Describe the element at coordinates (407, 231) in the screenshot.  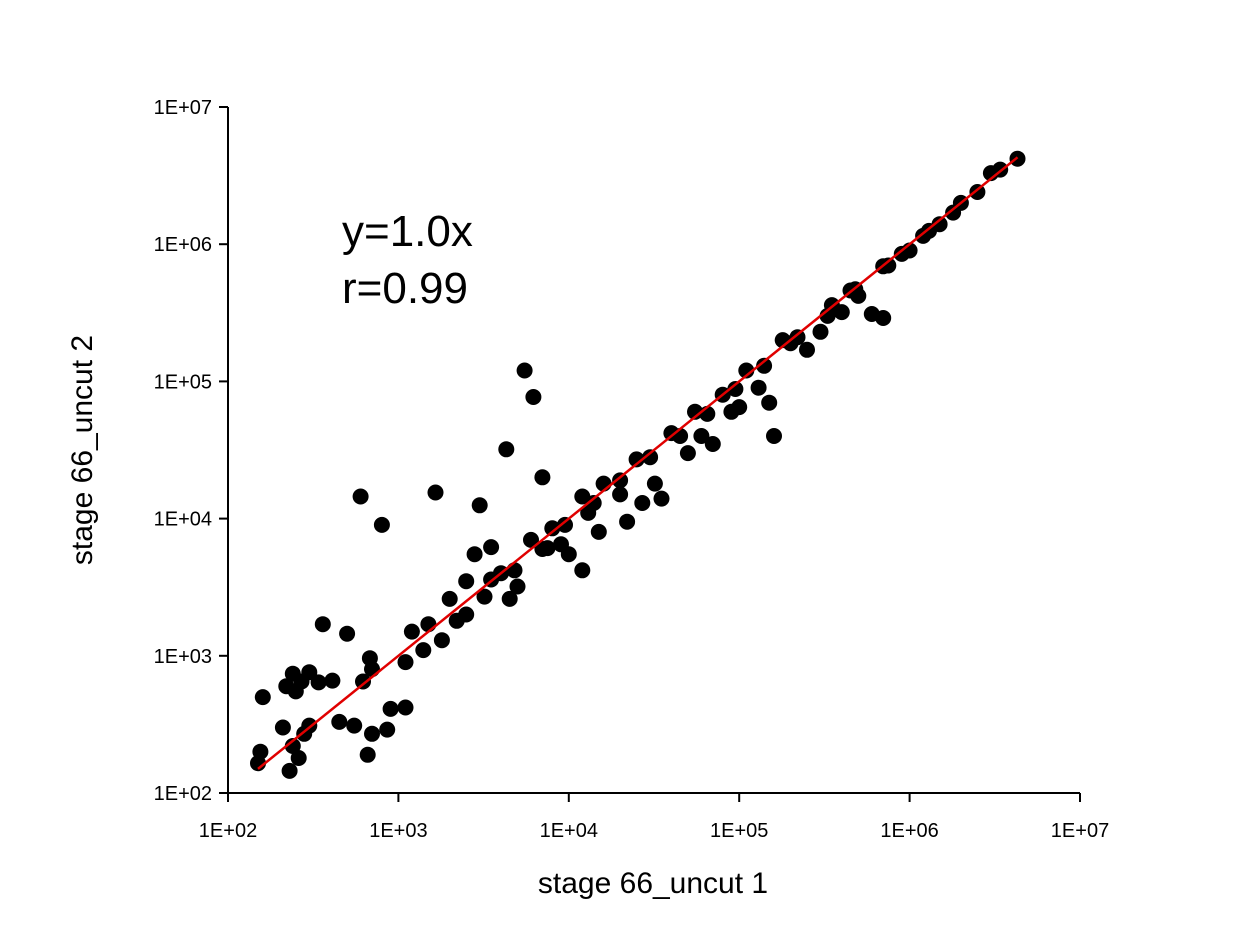
I see `annotation-equation: y=1.0x` at that location.